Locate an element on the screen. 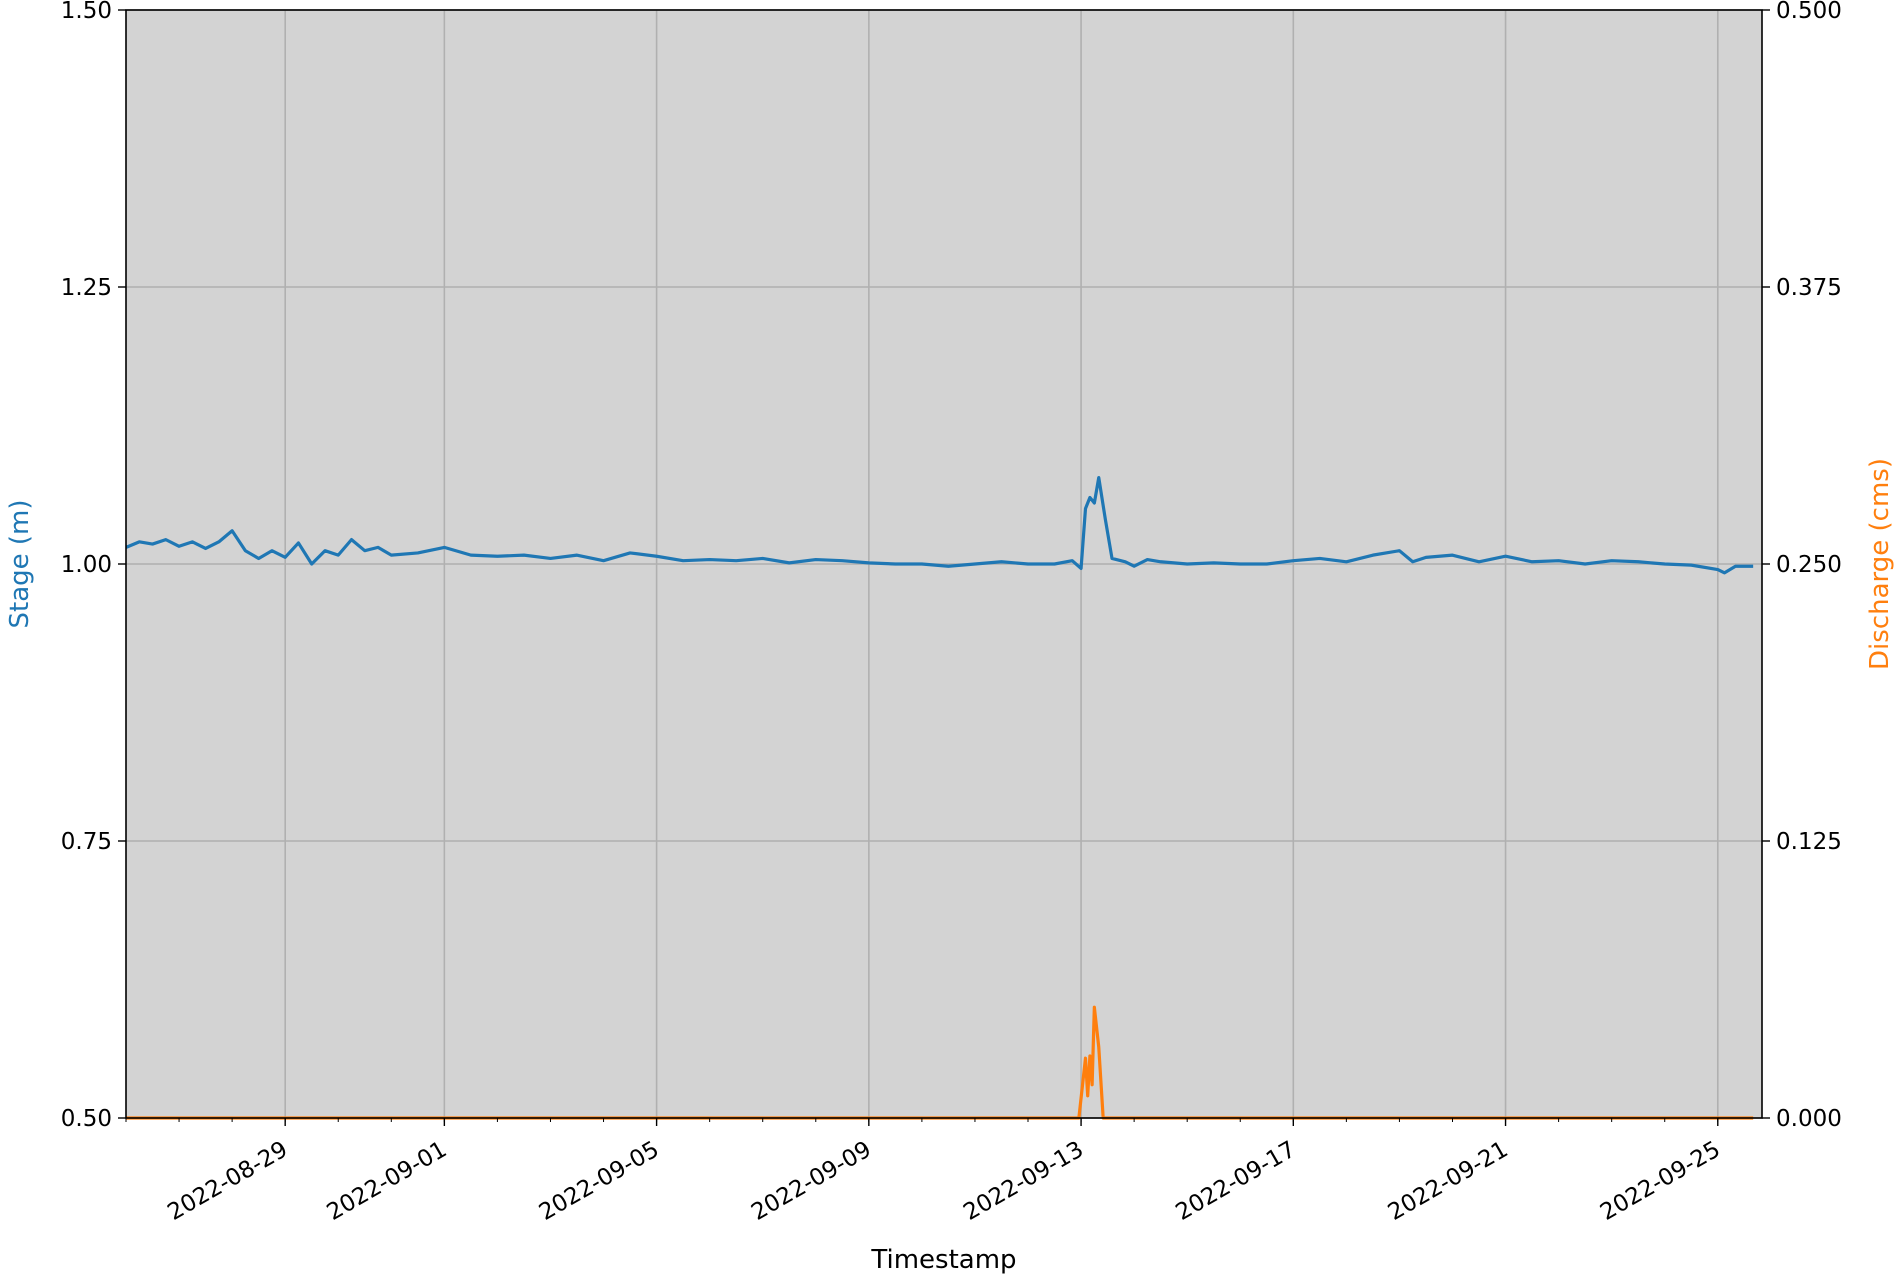 This screenshot has height=1275, width=1900. y-left-tick-label: 1.25 is located at coordinates (86, 288).